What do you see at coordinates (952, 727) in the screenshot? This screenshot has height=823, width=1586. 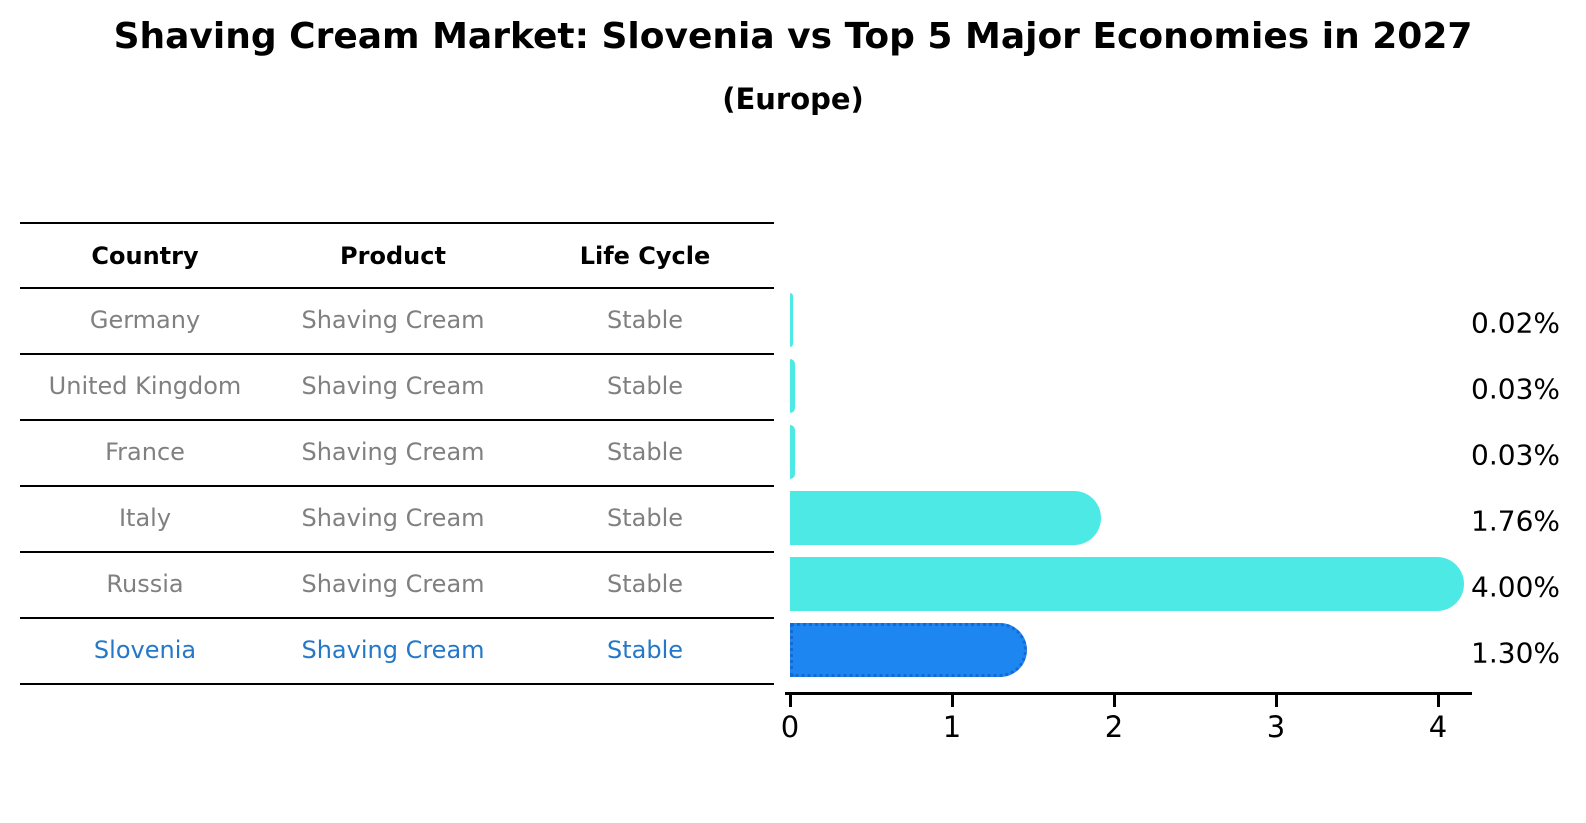 I see `x-axis-tick-label: 1` at bounding box center [952, 727].